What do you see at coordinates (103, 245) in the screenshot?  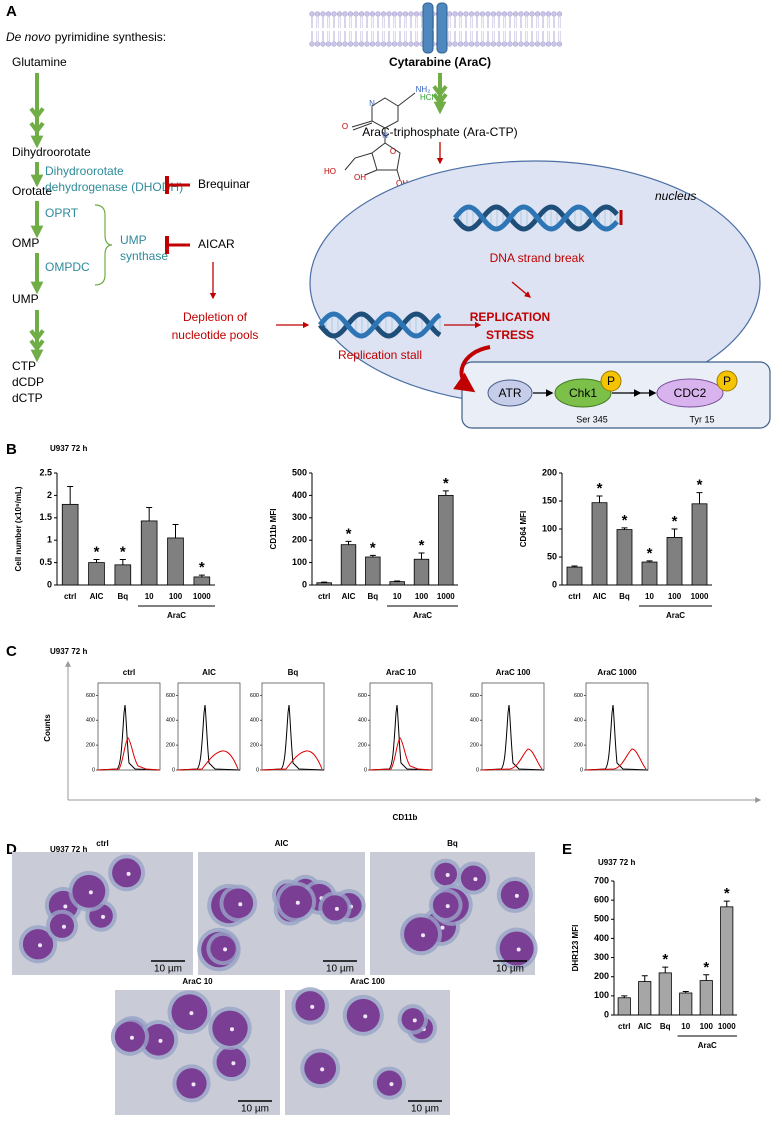 I see `bracket` at bounding box center [103, 245].